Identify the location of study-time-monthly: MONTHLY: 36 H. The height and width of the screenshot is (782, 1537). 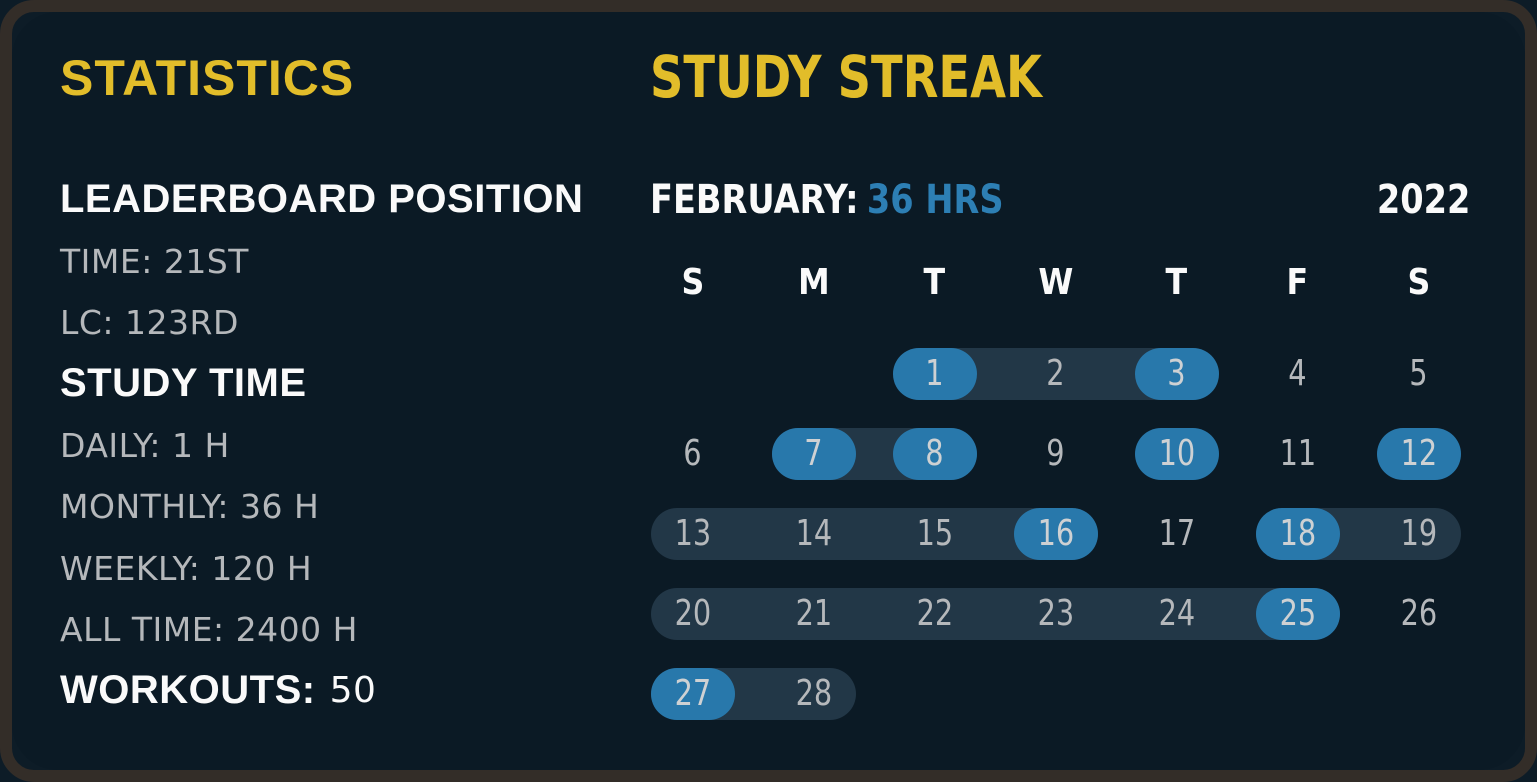
(190, 507).